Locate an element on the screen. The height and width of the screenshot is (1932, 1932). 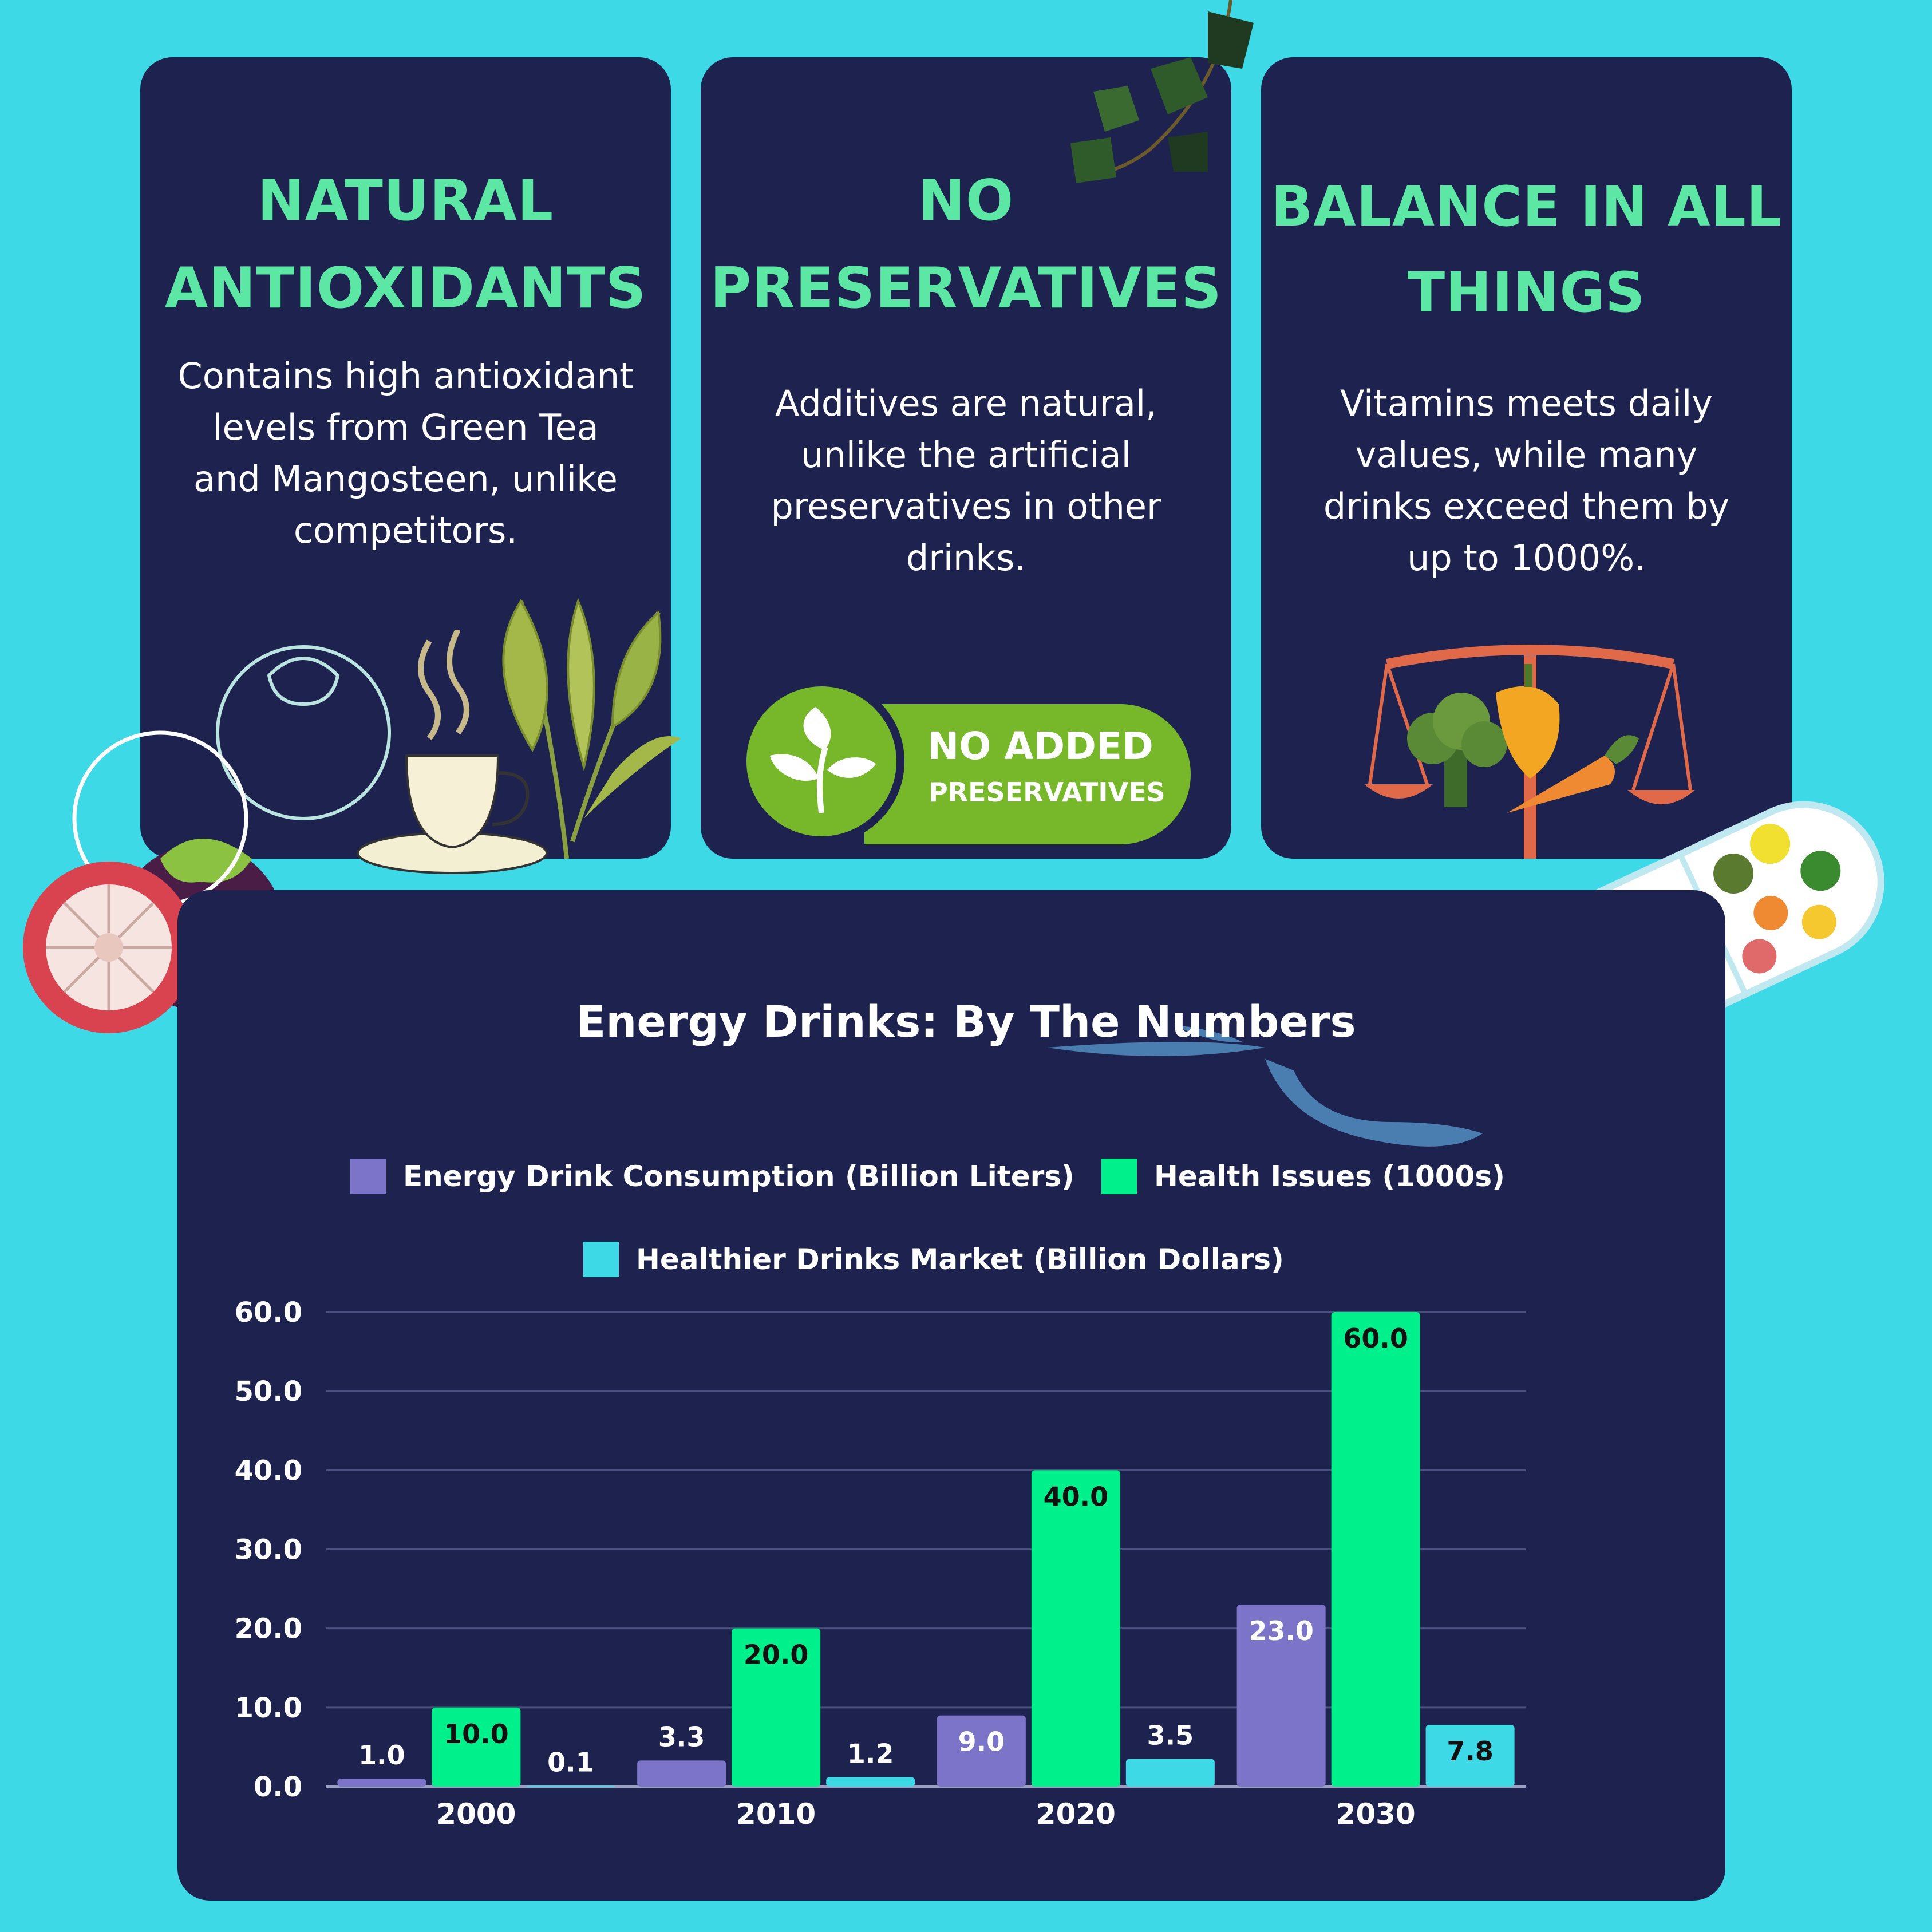
leaf-icon is located at coordinates (823, 760).